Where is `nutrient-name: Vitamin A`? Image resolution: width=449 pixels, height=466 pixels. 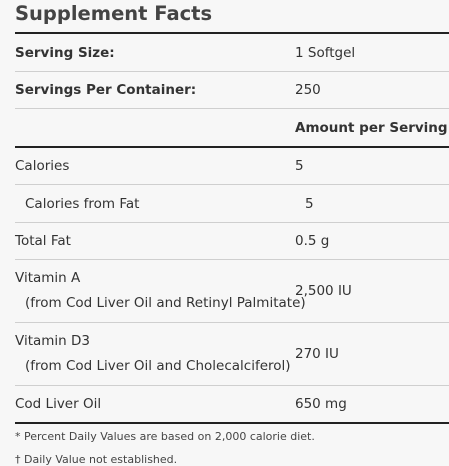 nutrient-name: Vitamin A is located at coordinates (48, 278).